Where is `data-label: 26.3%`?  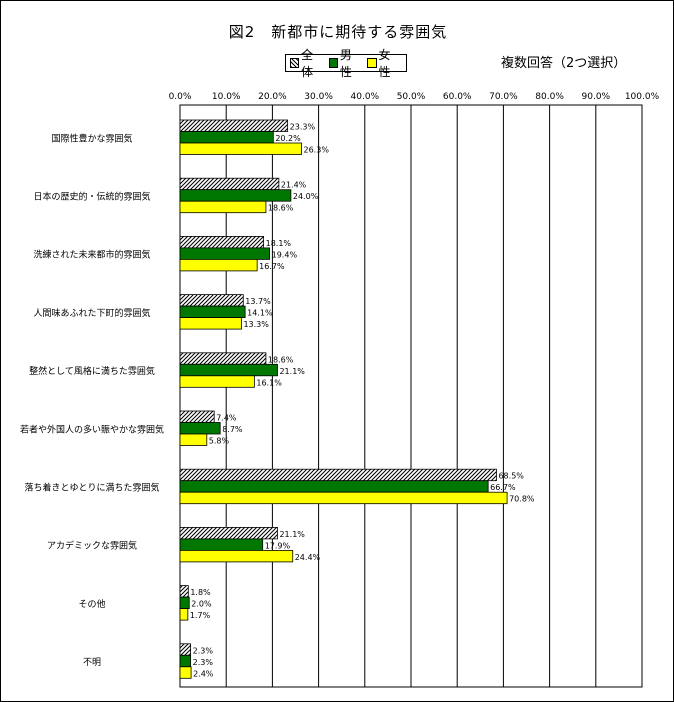 data-label: 26.3% is located at coordinates (317, 150).